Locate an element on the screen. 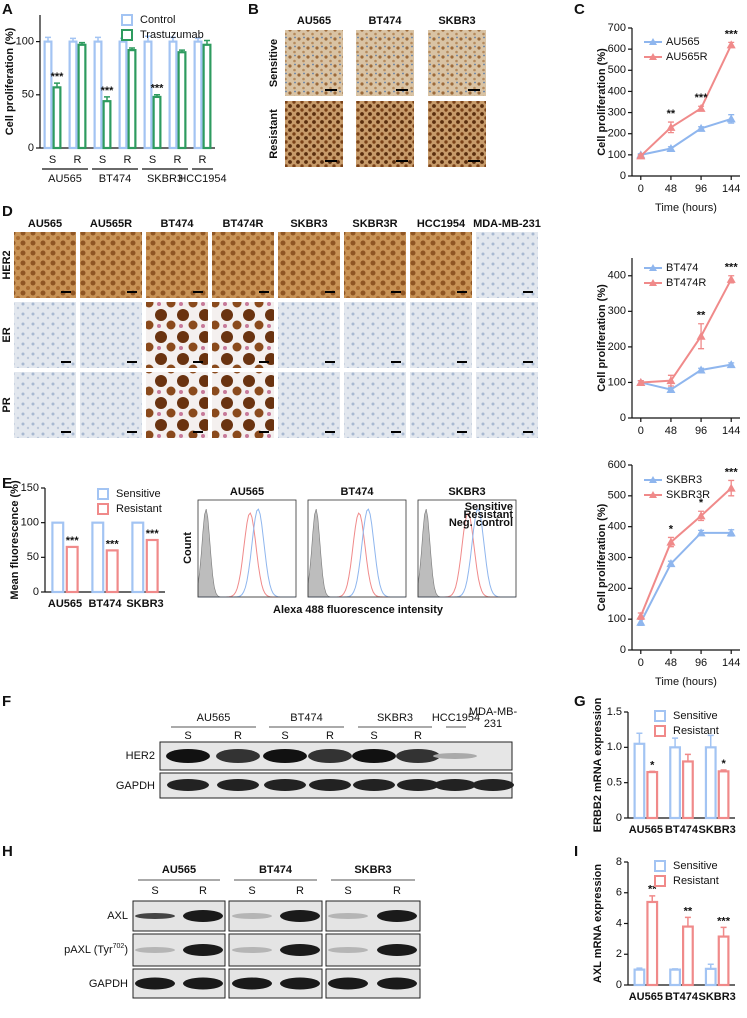 This screenshot has height=1018, width=747. y-axis-label: ERBB2 mRNA expression is located at coordinates (598, 764).